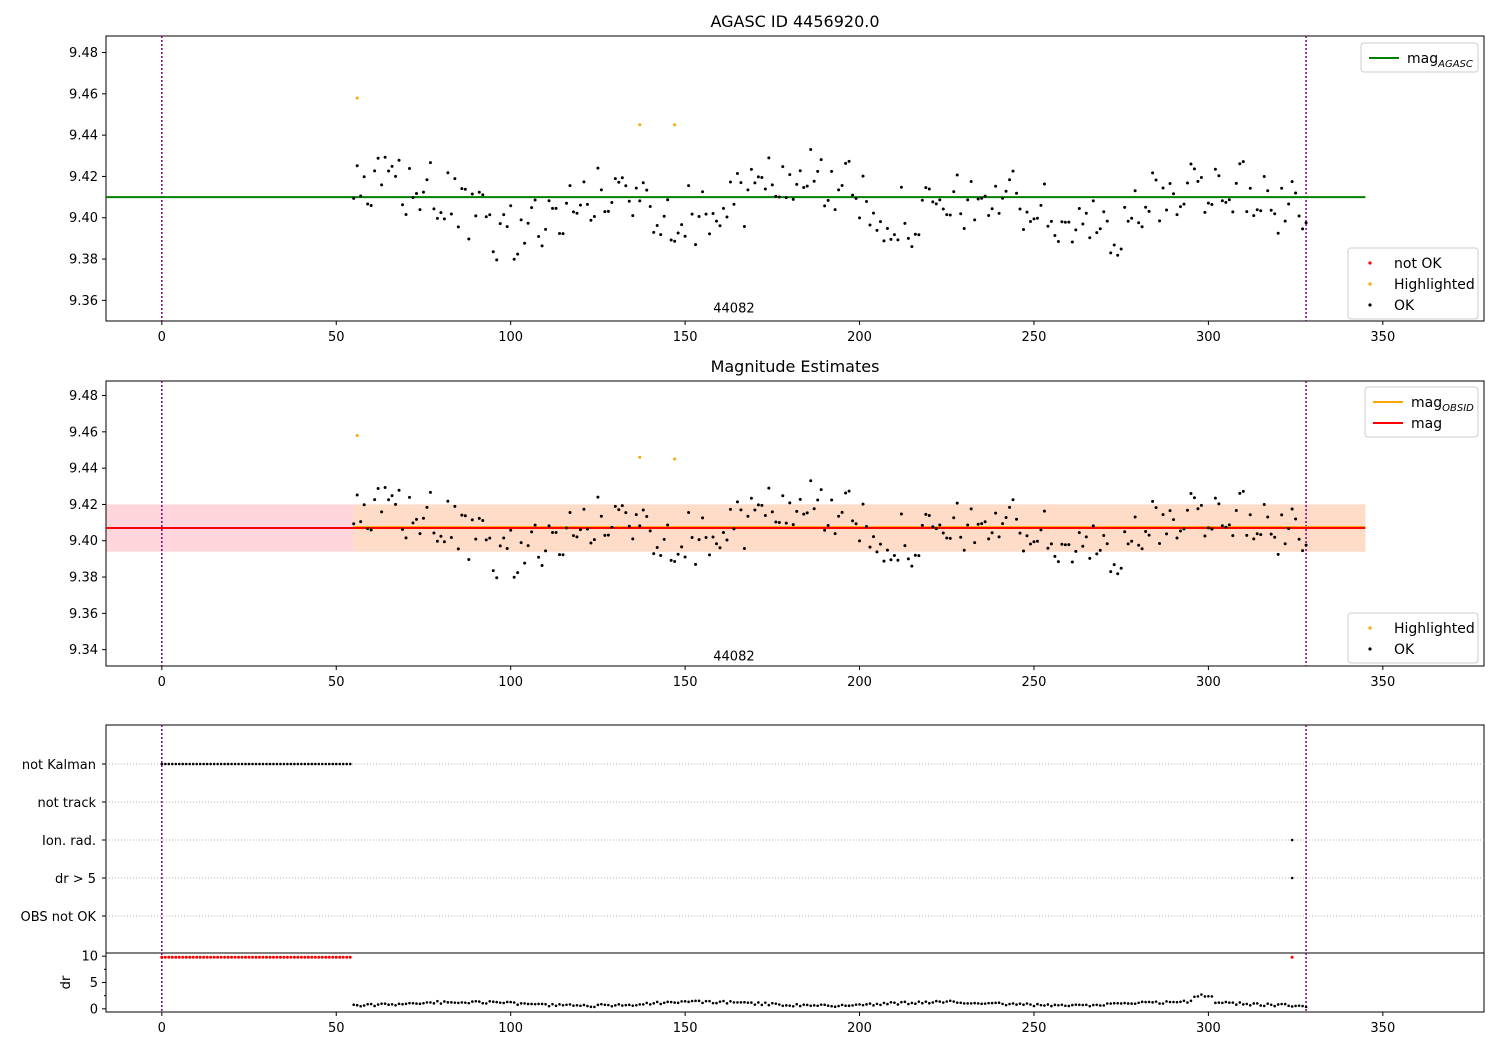 Image resolution: width=1500 pixels, height=1050 pixels. I want to click on middle-ytick-label: 9.34, so click(83, 650).